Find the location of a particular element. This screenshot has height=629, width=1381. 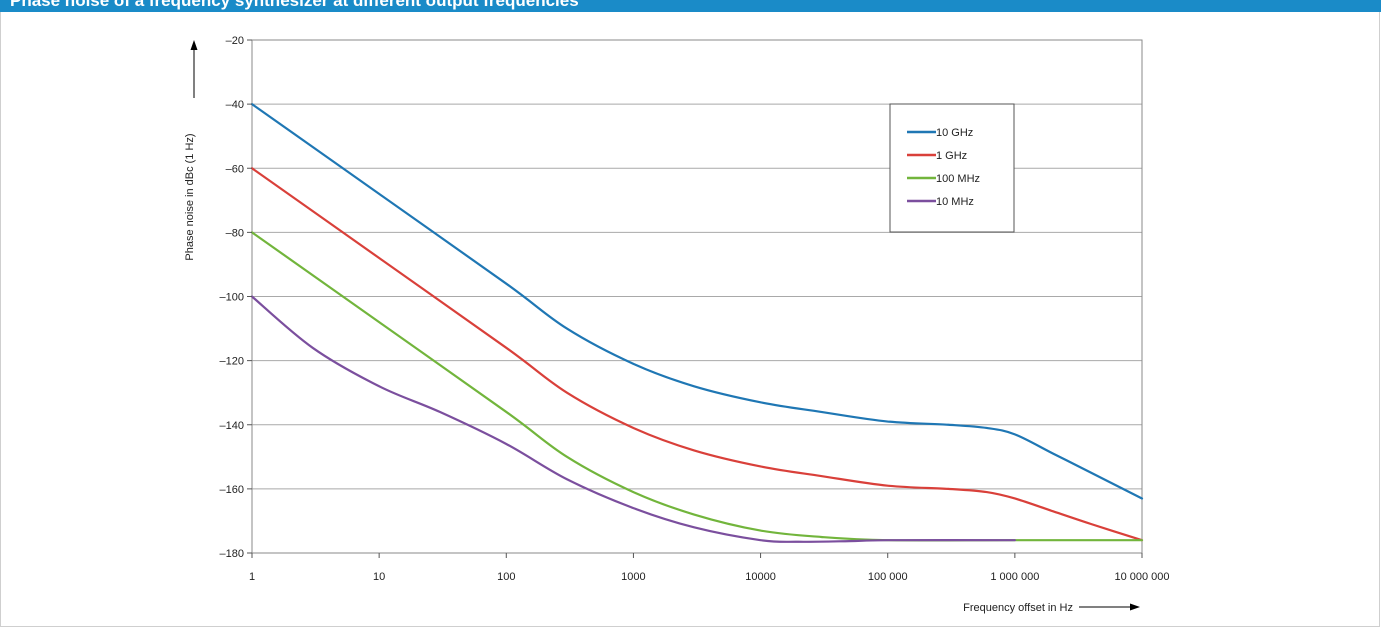

legend: 10 GHz 1 GHz 100 MHz 10 MHz is located at coordinates (952, 168).